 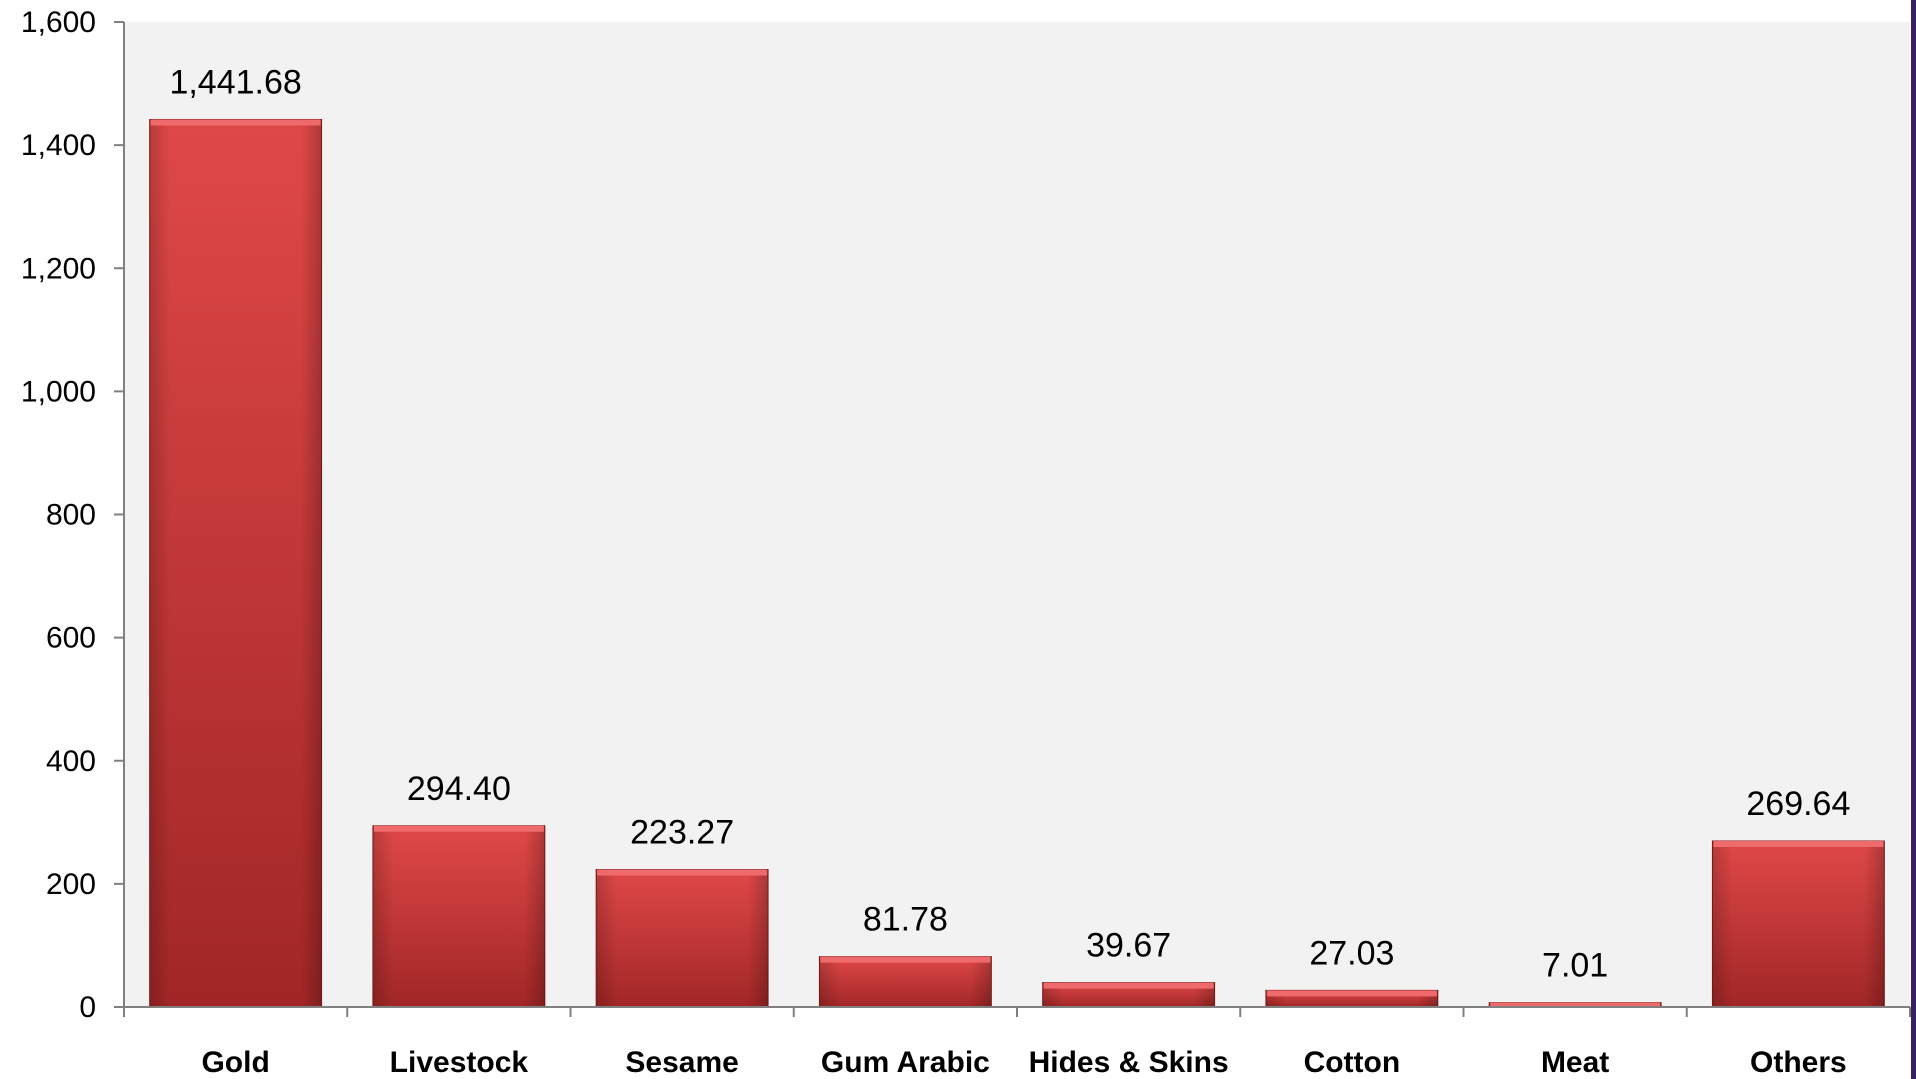 I want to click on bar-gold, so click(x=236, y=563).